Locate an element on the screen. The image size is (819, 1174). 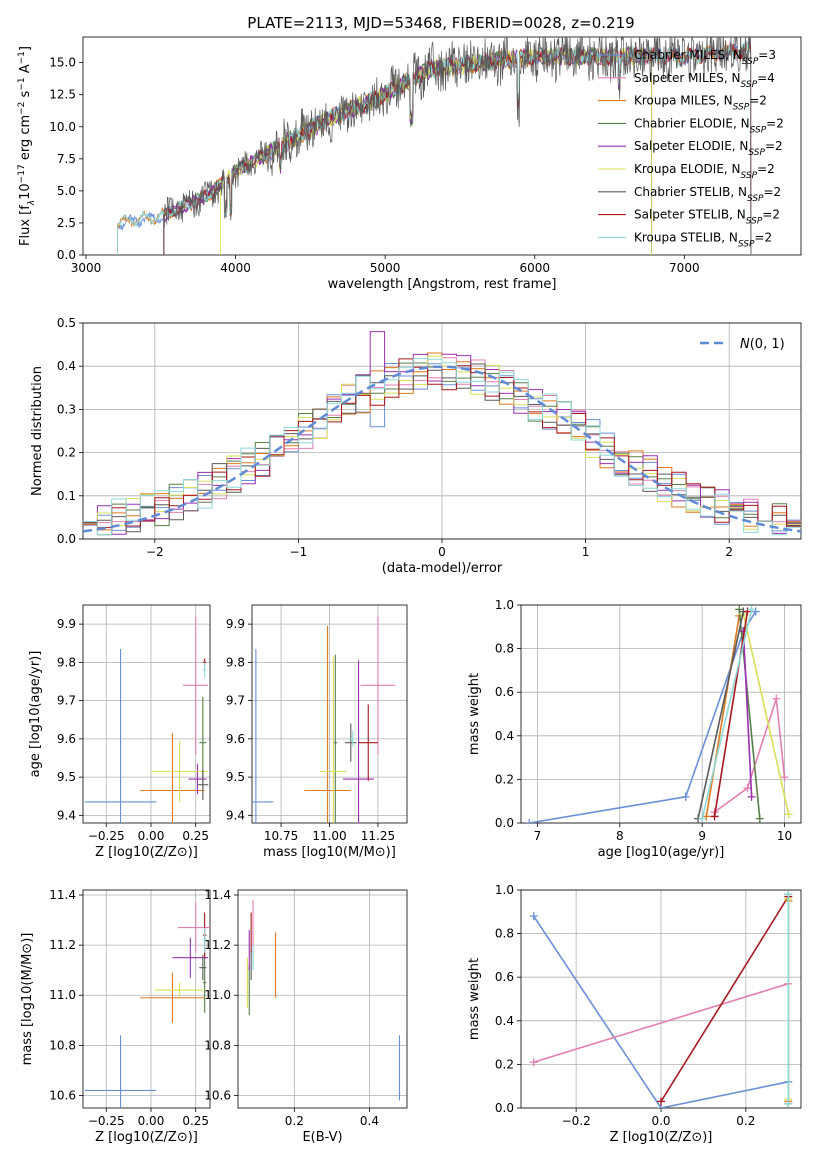
y-tick-label: 1.0 is located at coordinates (504, 890).